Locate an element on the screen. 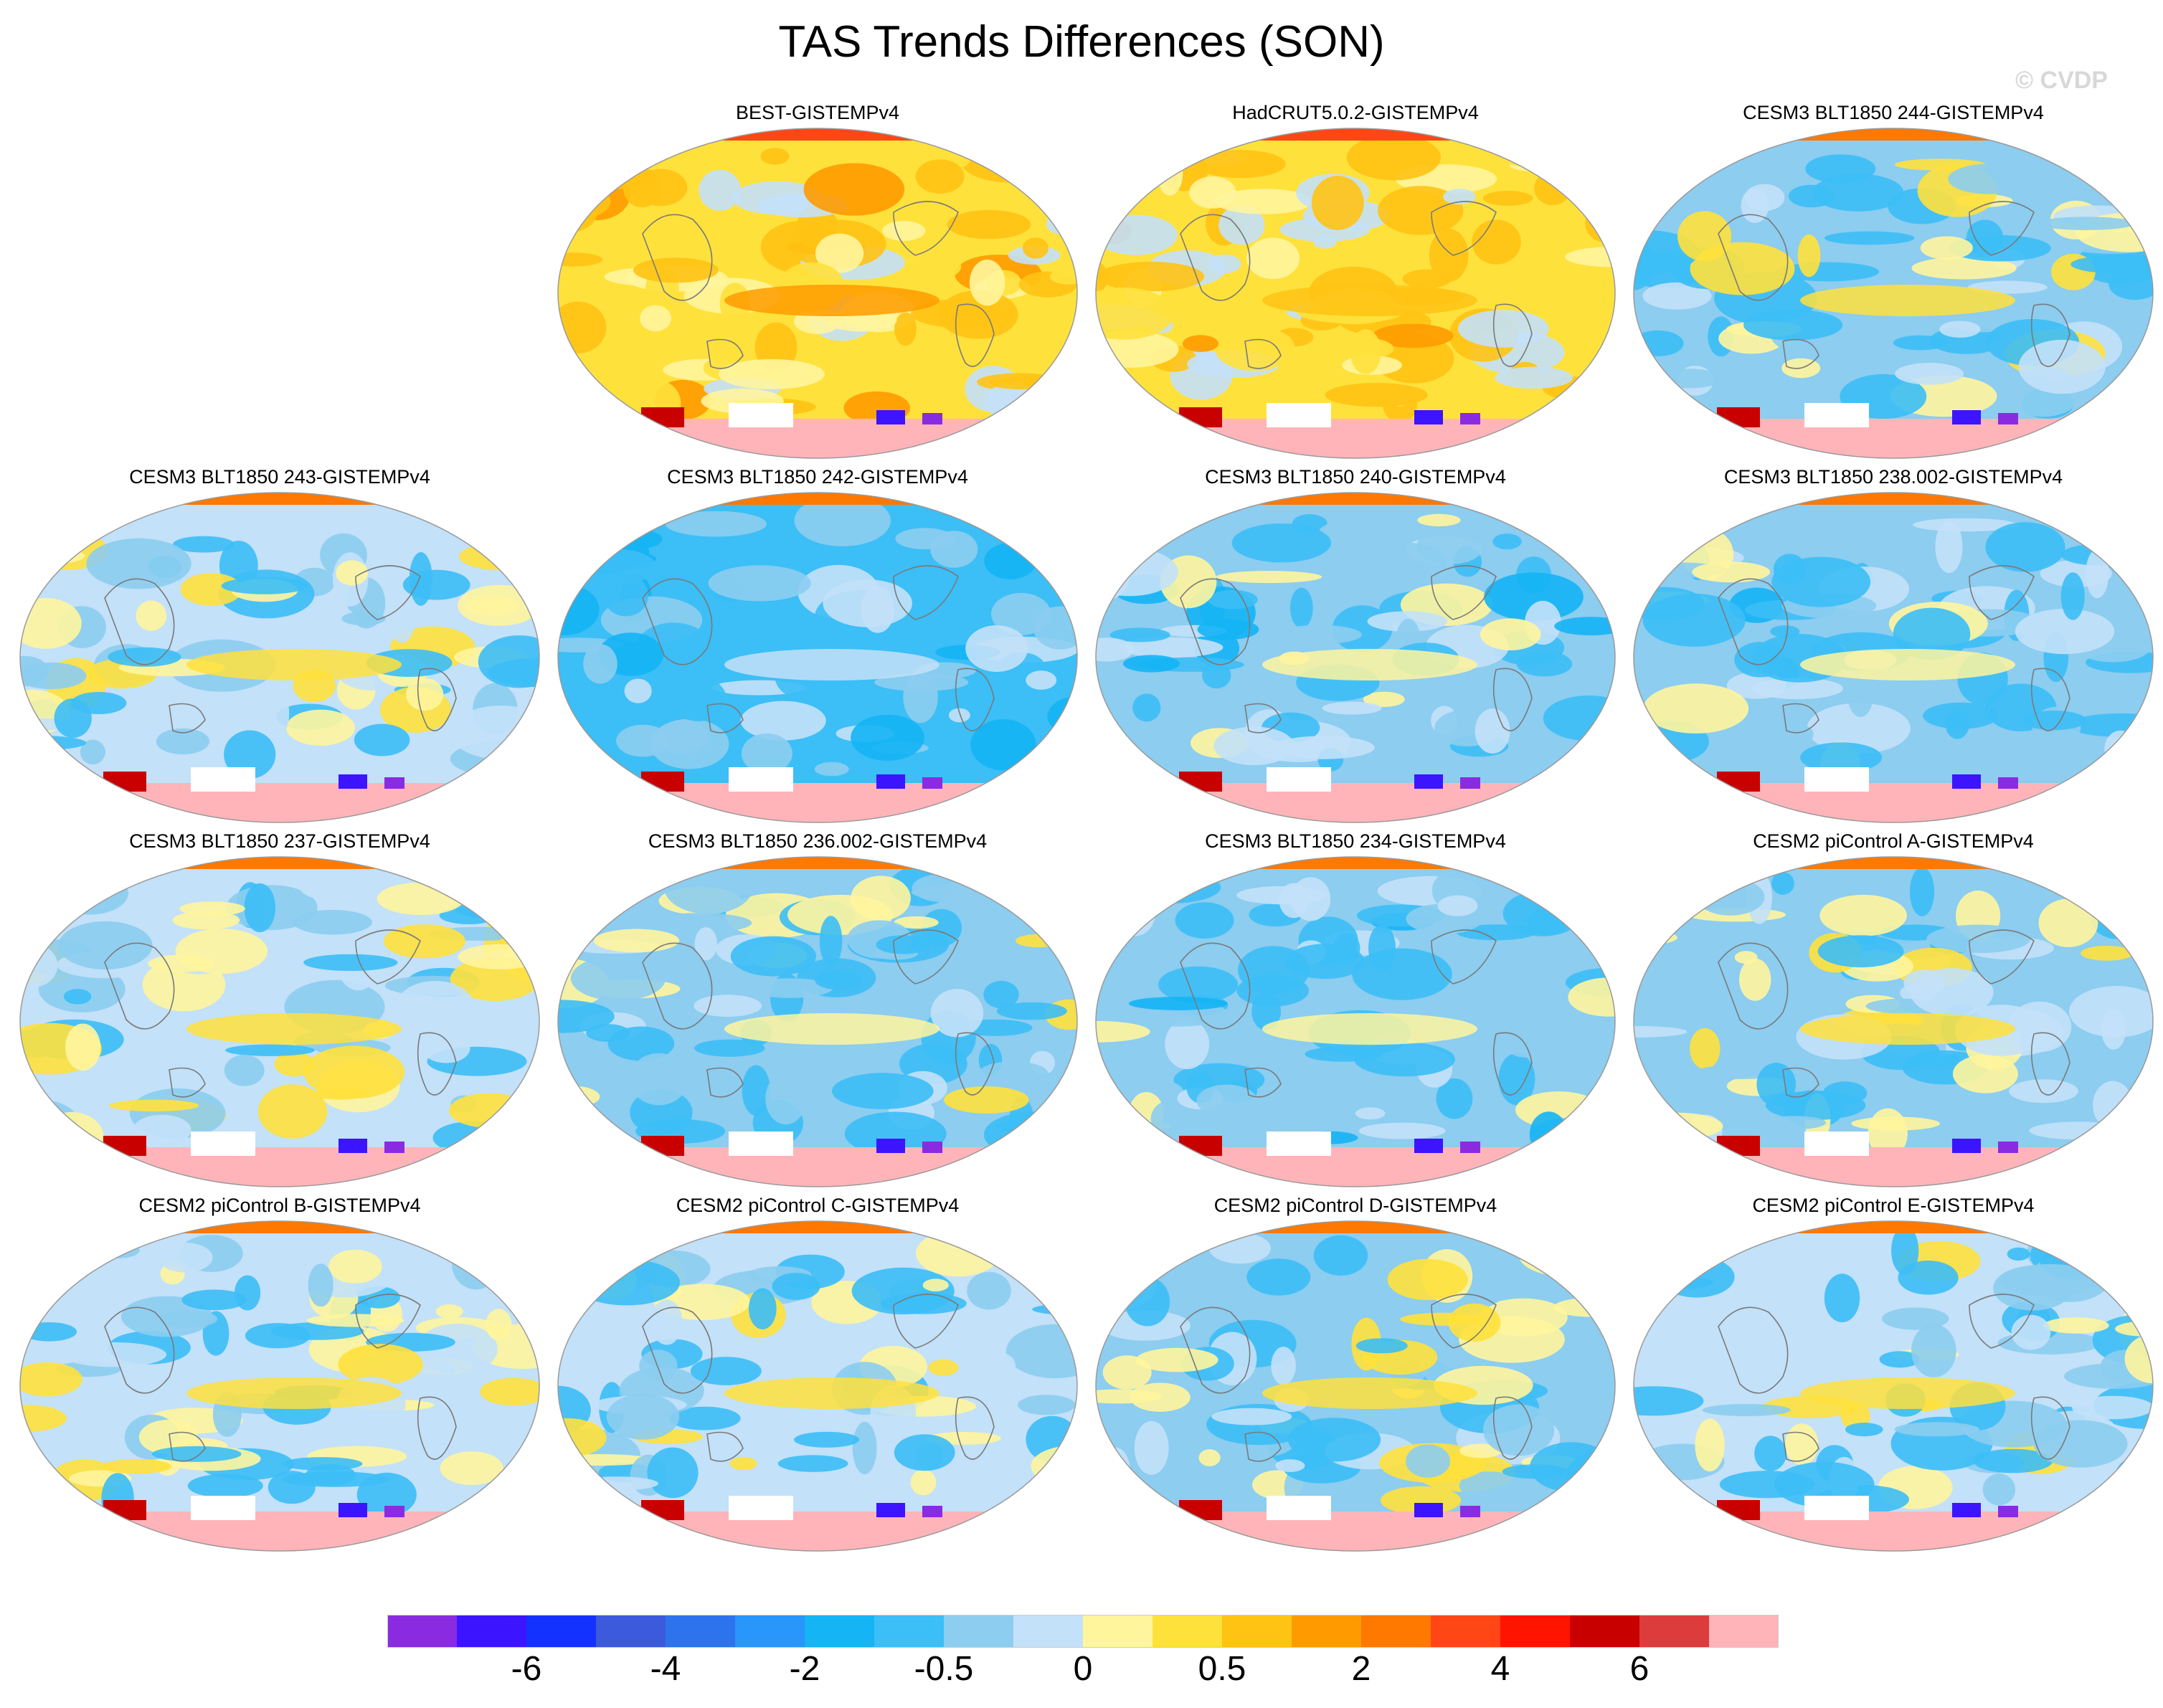 This screenshot has width=2163, height=1708. panel-title: CESM2 piControl D-GISTEMPv4 is located at coordinates (1355, 1205).